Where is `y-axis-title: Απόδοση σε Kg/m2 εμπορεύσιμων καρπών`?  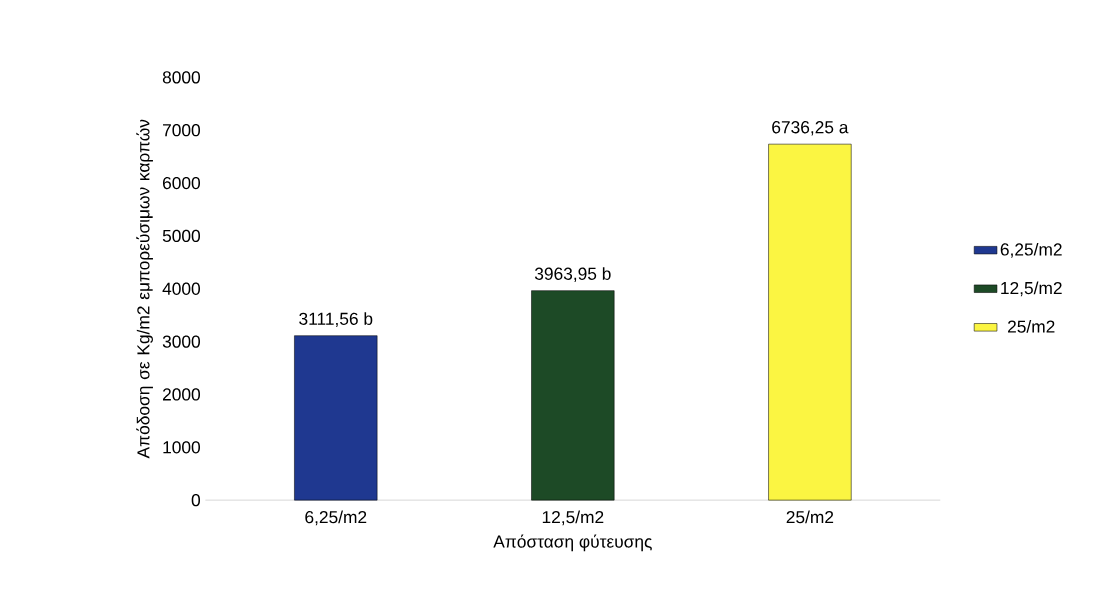 y-axis-title: Απόδοση σε Kg/m2 εμπορεύσιμων καρπών is located at coordinates (144, 289).